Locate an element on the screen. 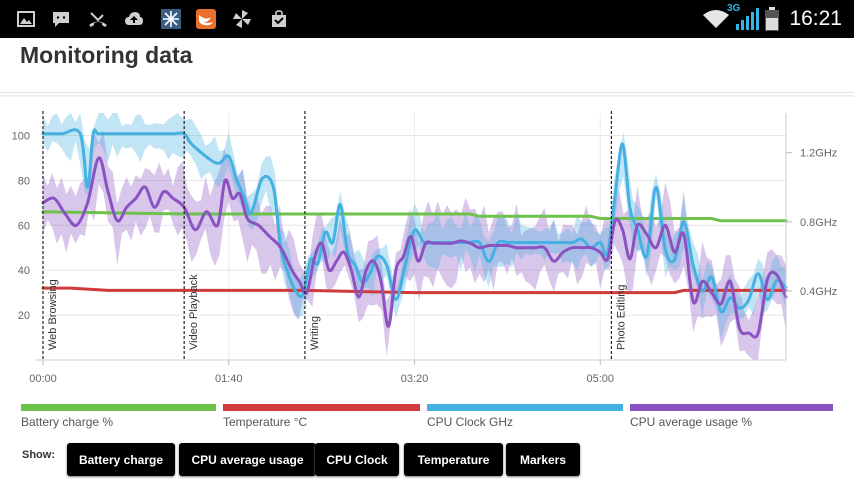 This screenshot has height=480, width=854. gallery-icon is located at coordinates (26, 19).